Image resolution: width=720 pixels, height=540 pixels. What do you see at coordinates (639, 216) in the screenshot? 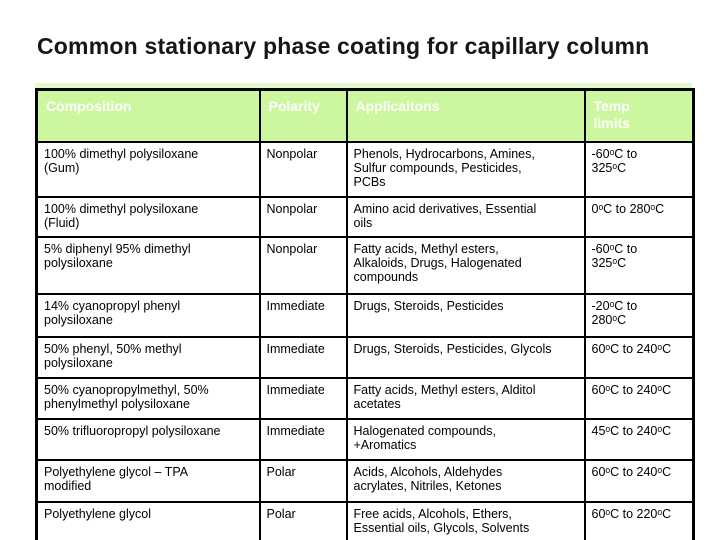
I see `cell-temp: 0ᵒC to 280ᵒC` at bounding box center [639, 216].